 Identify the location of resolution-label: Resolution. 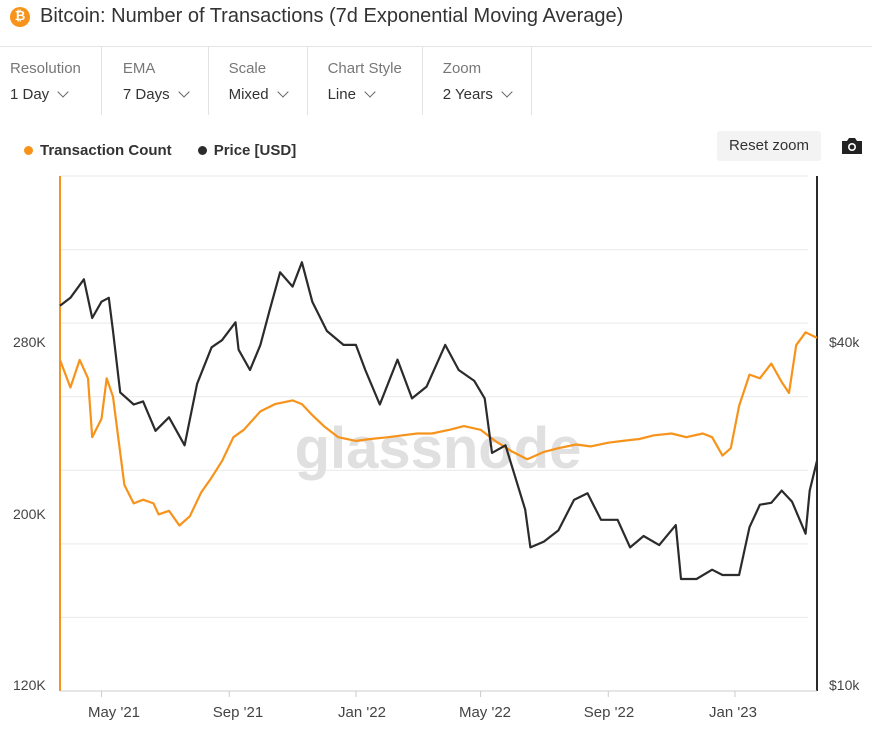
(45, 68).